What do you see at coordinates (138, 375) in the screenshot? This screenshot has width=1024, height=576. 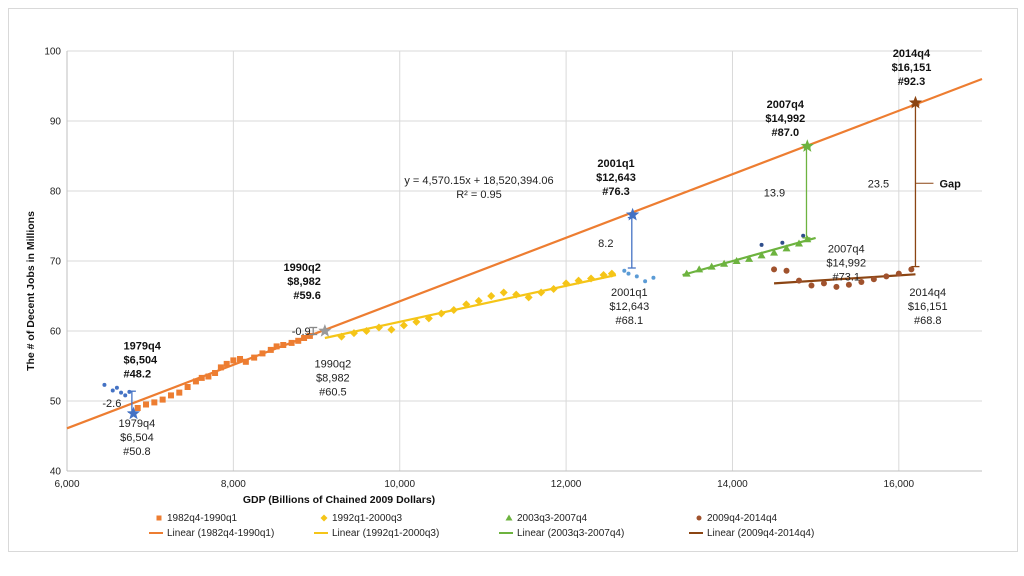 I see `star-label: #48.2` at bounding box center [138, 375].